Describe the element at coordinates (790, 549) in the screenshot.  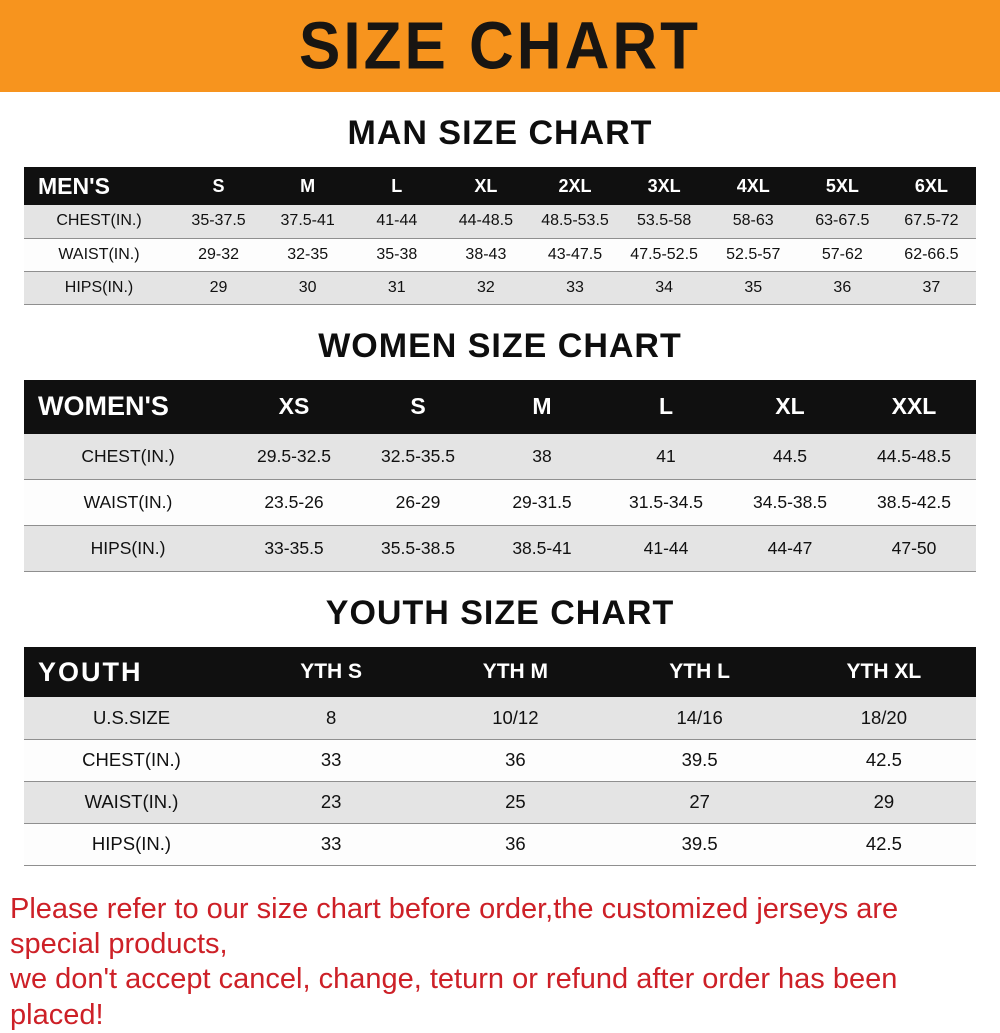
I see `size-value-cell: 44-47` at that location.